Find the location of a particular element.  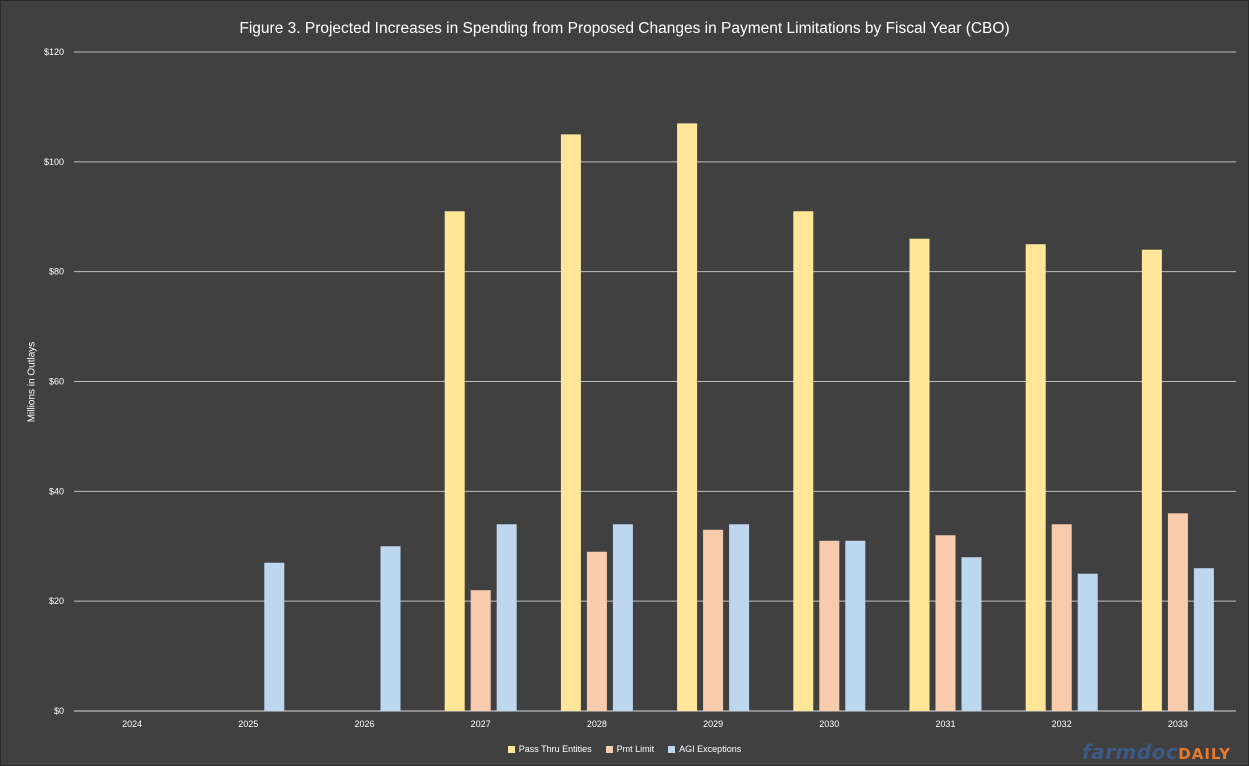

legend-label-agi-exceptions: AGI Exceptions is located at coordinates (710, 749).